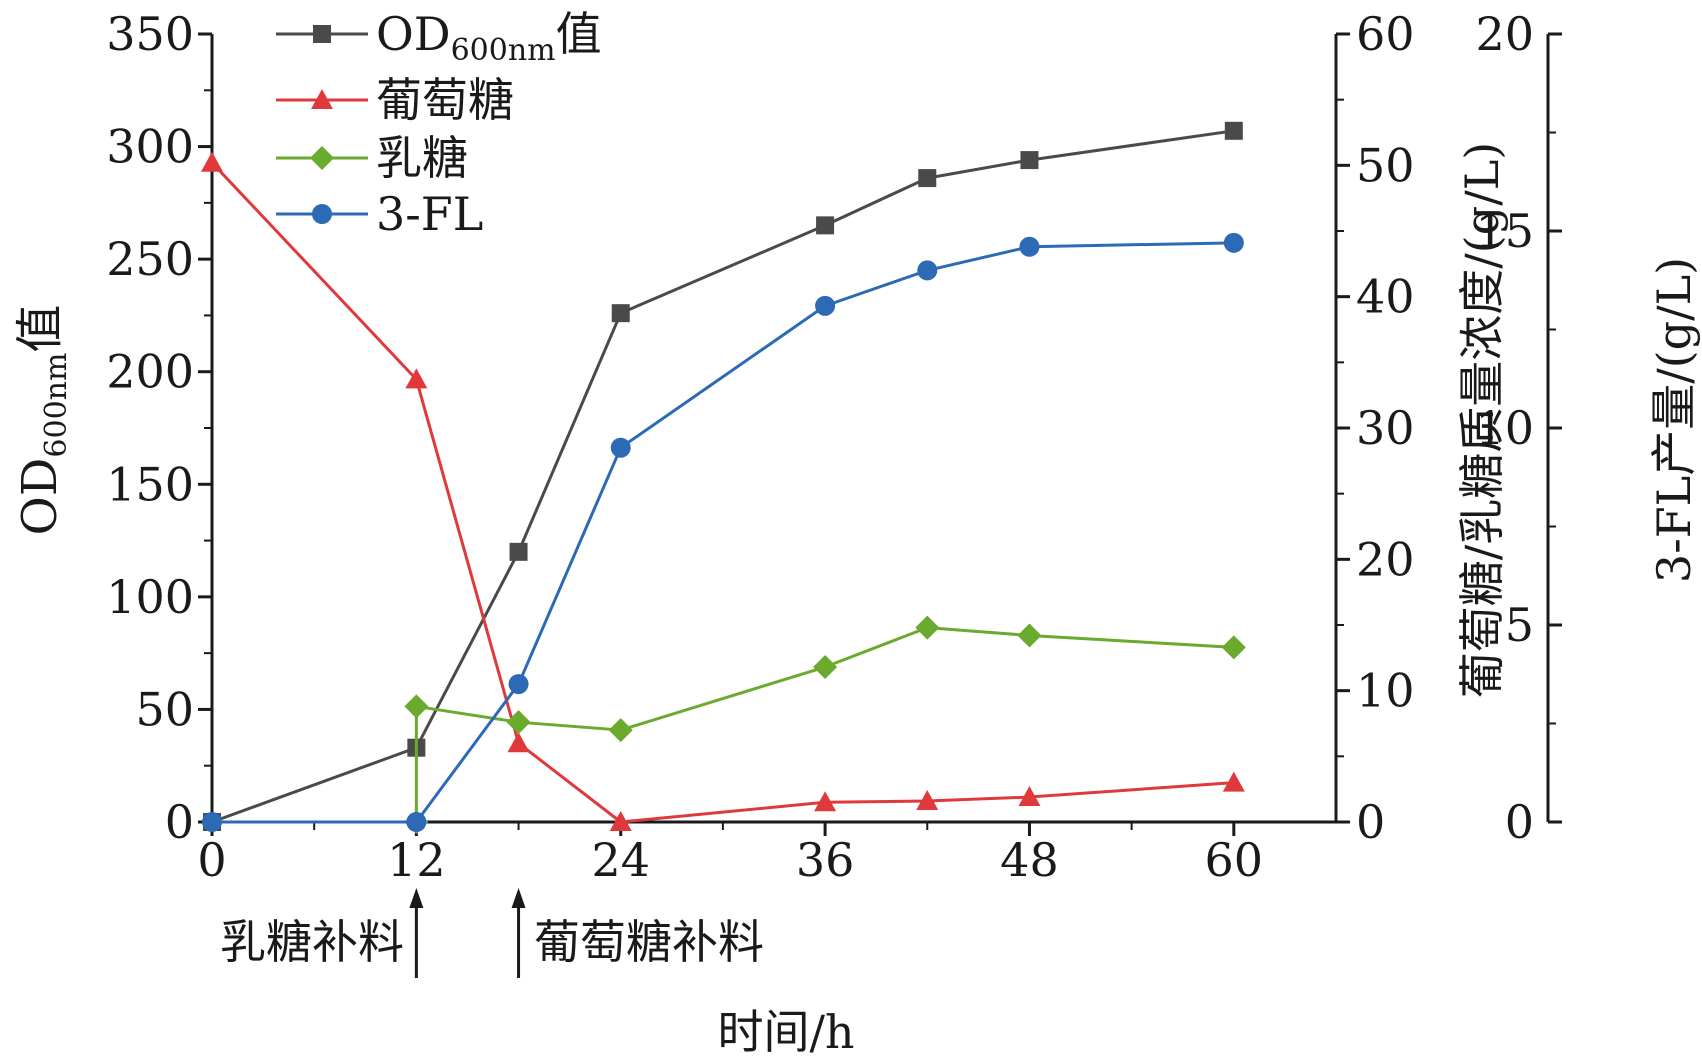 The height and width of the screenshot is (1058, 1702). What do you see at coordinates (413, 34) in the screenshot?
I see `legend-od-main: OD` at bounding box center [413, 34].